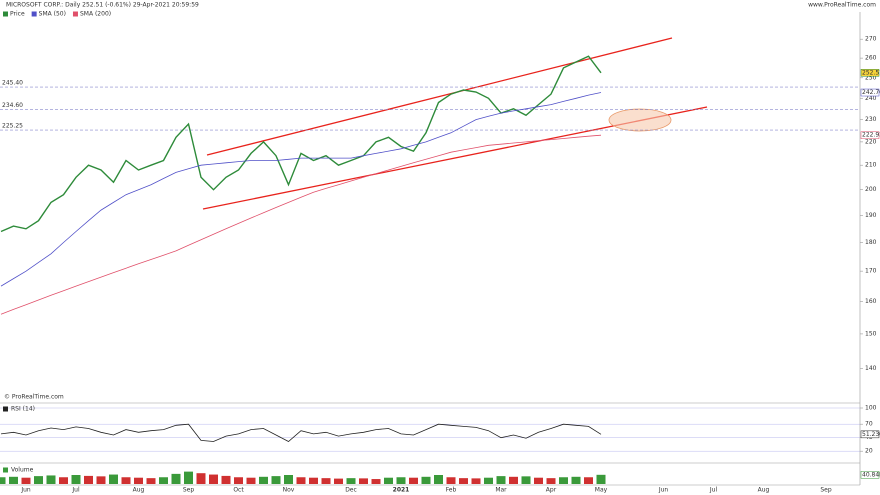 The height and width of the screenshot is (495, 880). Describe the element at coordinates (871, 165) in the screenshot. I see `y-tick-label: 210` at that location.